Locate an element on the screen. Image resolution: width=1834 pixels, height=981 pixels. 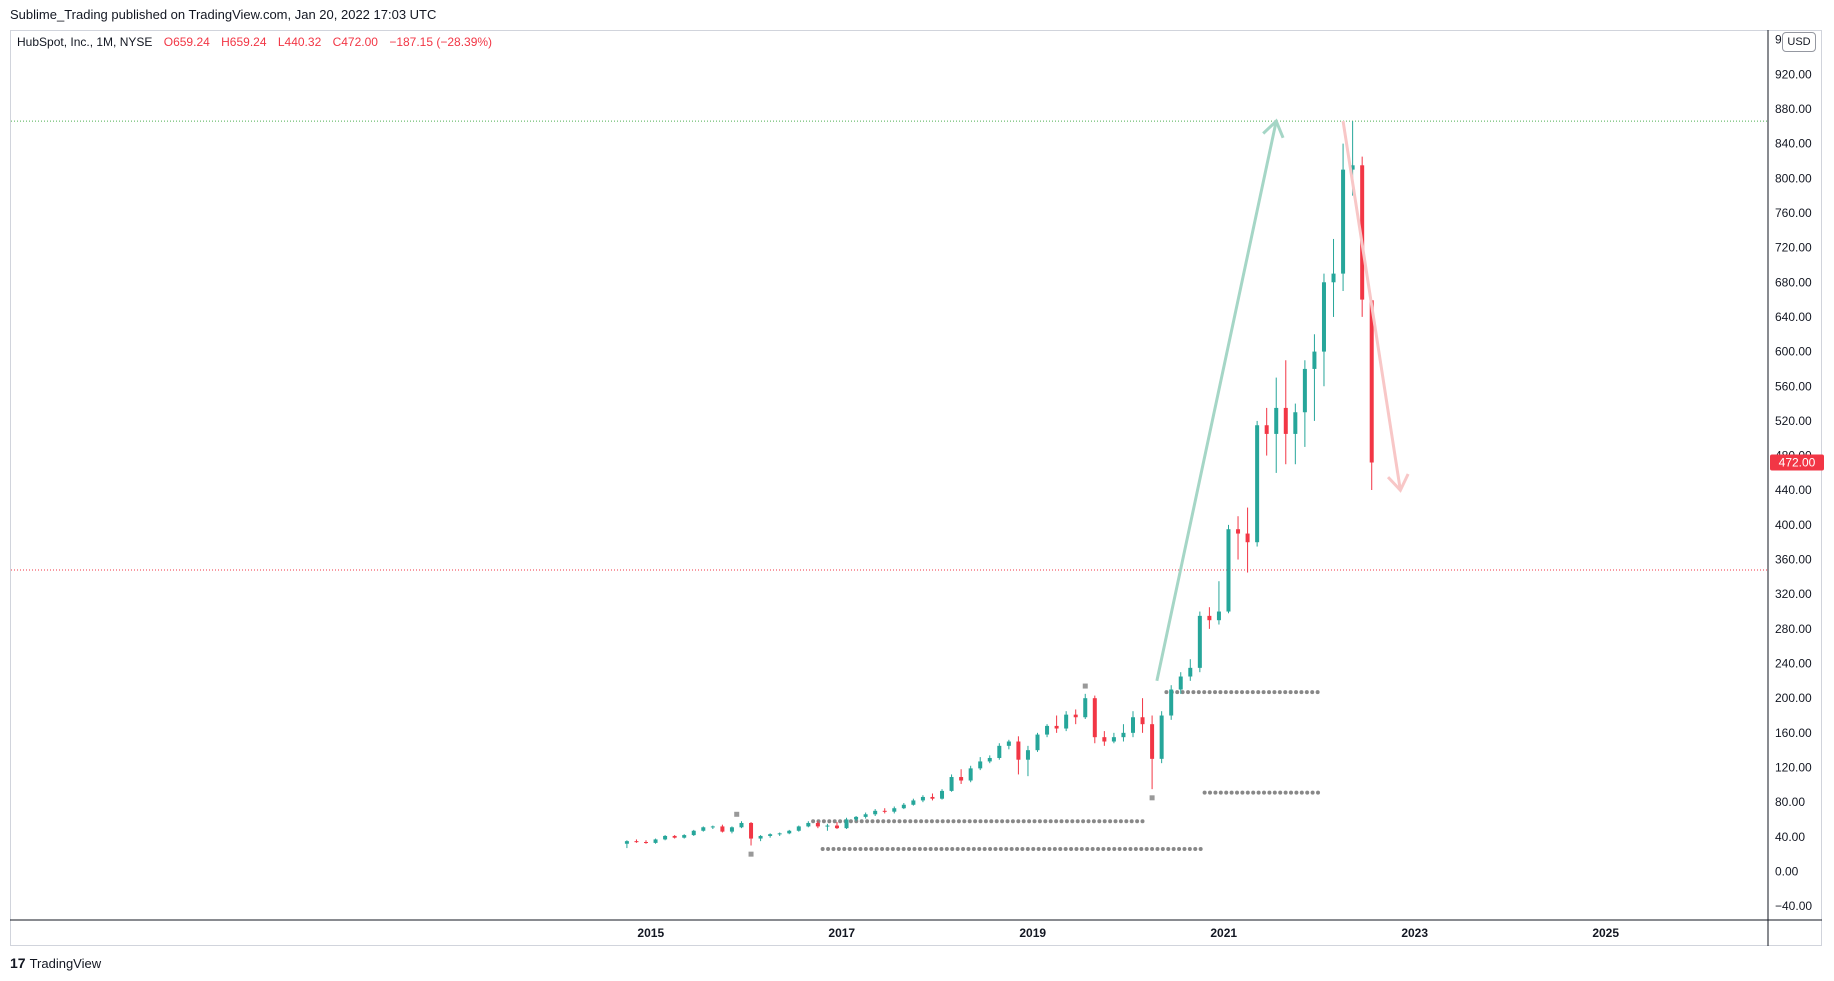
y-tick-label: 720.00 is located at coordinates (1793, 248).